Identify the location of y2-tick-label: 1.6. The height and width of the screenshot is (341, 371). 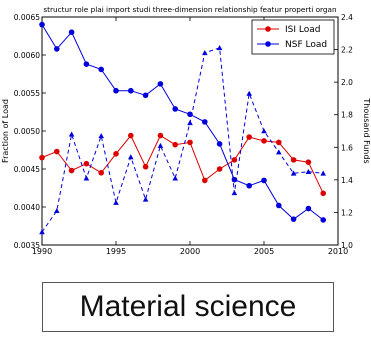
(347, 147).